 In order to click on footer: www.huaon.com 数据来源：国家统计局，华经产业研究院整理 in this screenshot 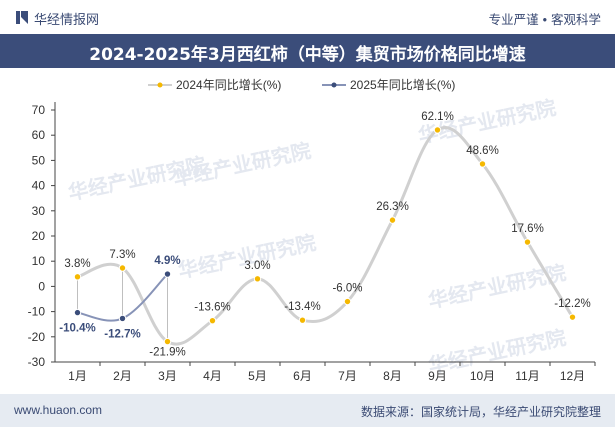, I will do `click(307, 410)`.